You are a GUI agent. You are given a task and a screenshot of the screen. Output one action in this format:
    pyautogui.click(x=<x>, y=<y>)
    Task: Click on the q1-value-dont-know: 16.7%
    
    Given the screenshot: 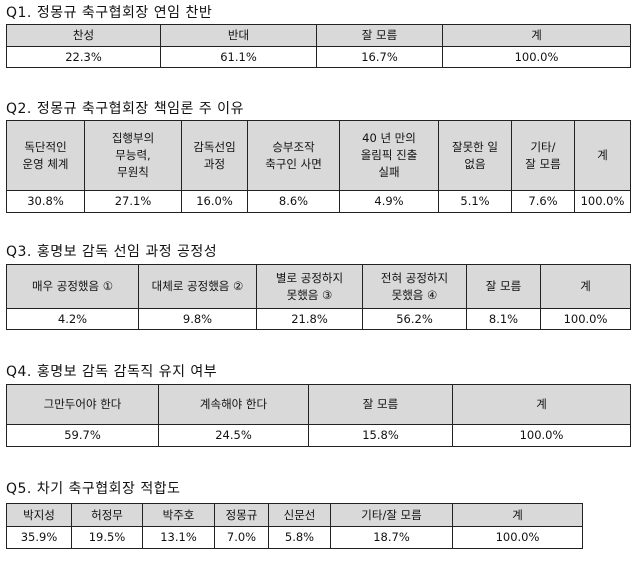 What is the action you would take?
    pyautogui.click(x=379, y=57)
    